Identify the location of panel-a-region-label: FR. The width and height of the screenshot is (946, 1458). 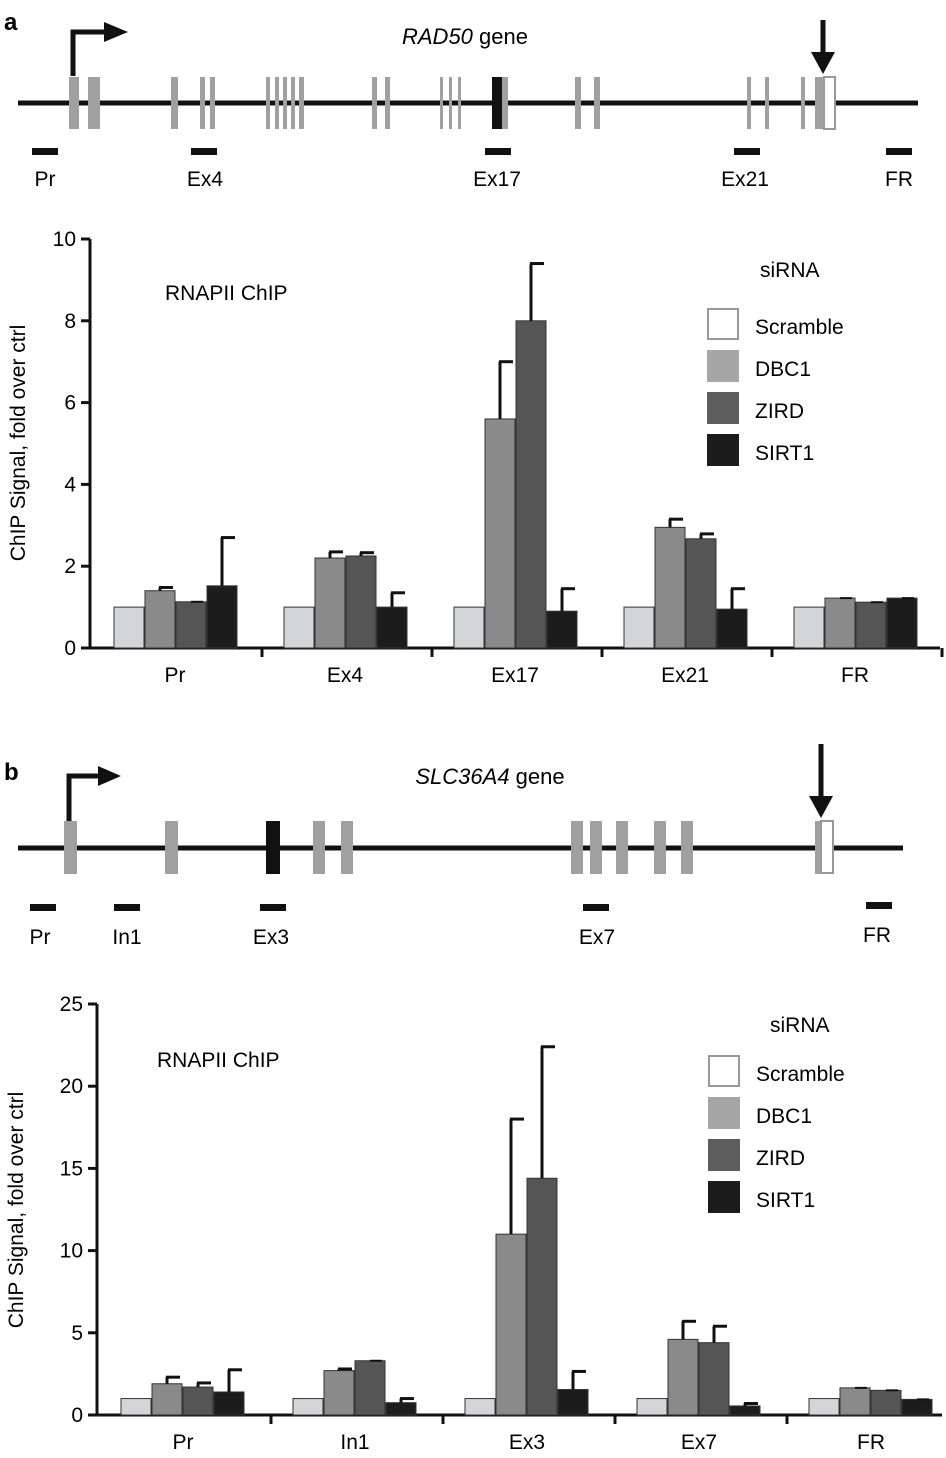
(899, 179).